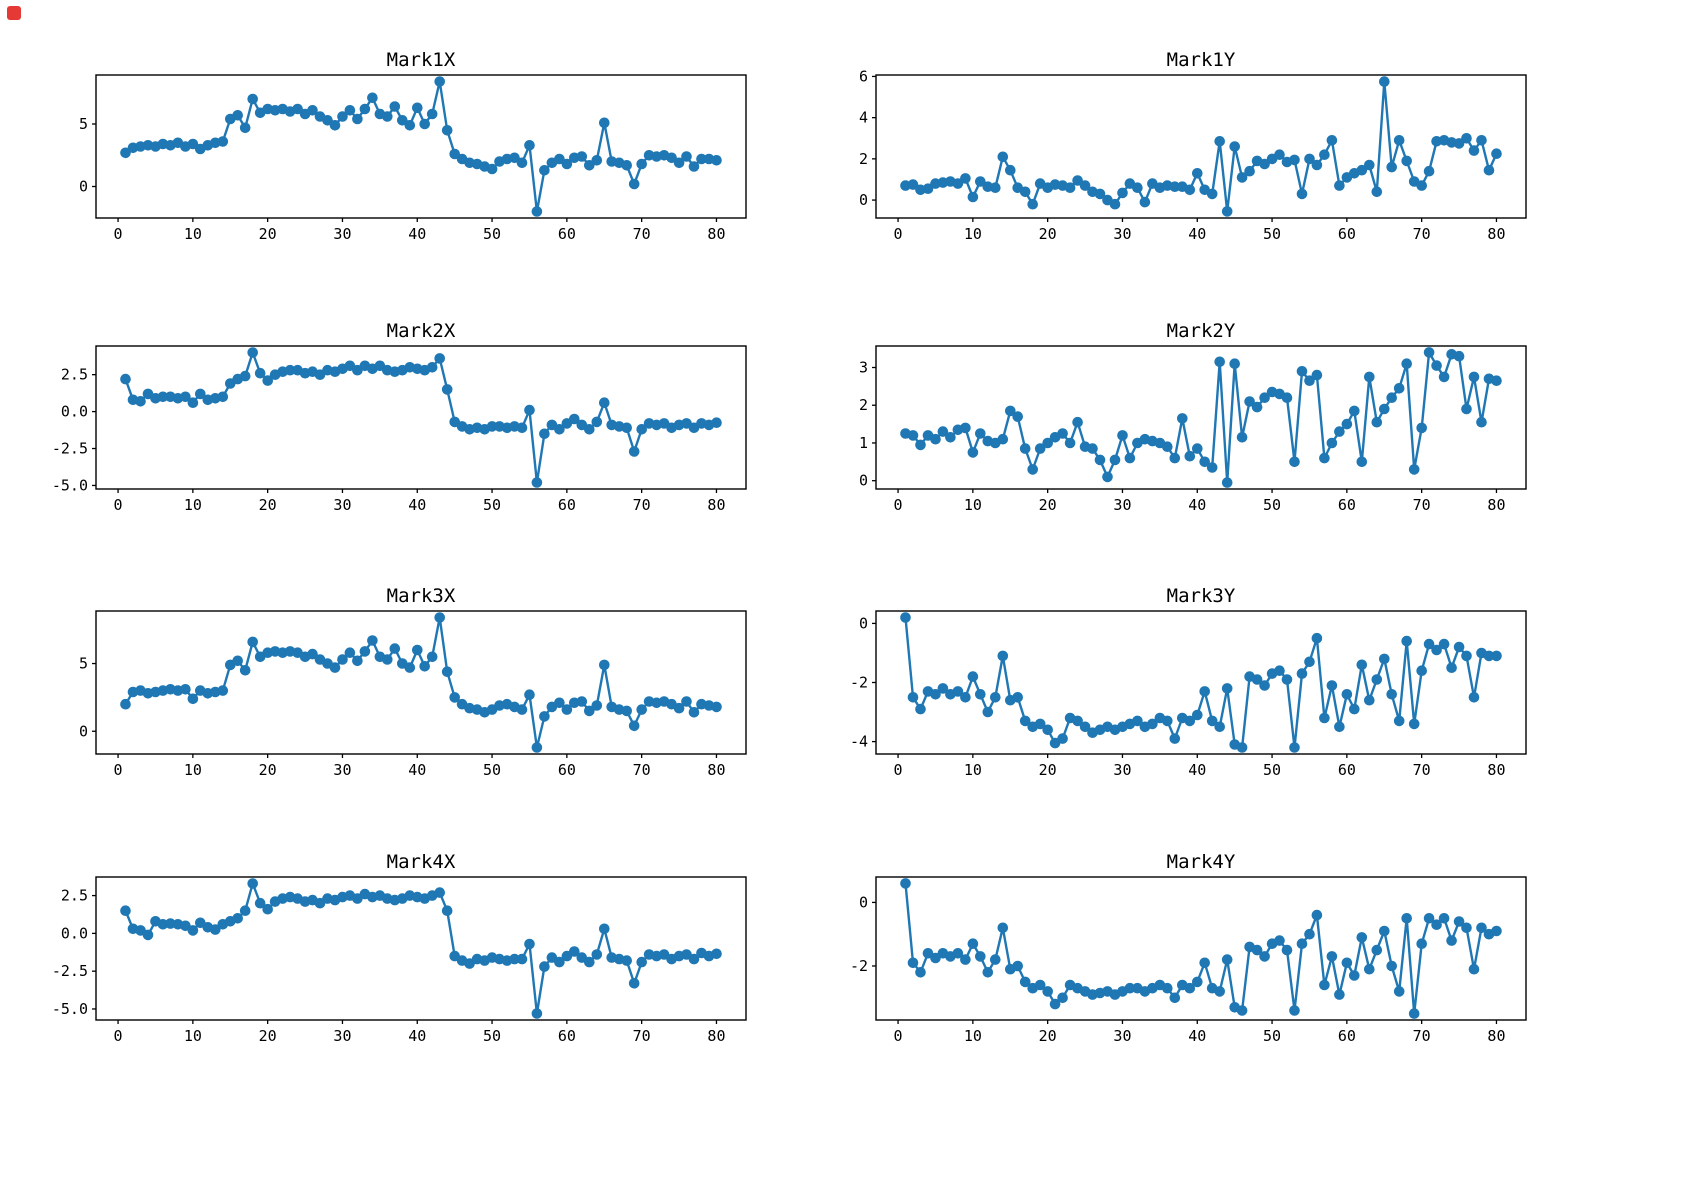  What do you see at coordinates (413, 158) in the screenshot?
I see `mark1x-line-plot: 0 10 20 30 40 50 60 70 80 0 5` at bounding box center [413, 158].